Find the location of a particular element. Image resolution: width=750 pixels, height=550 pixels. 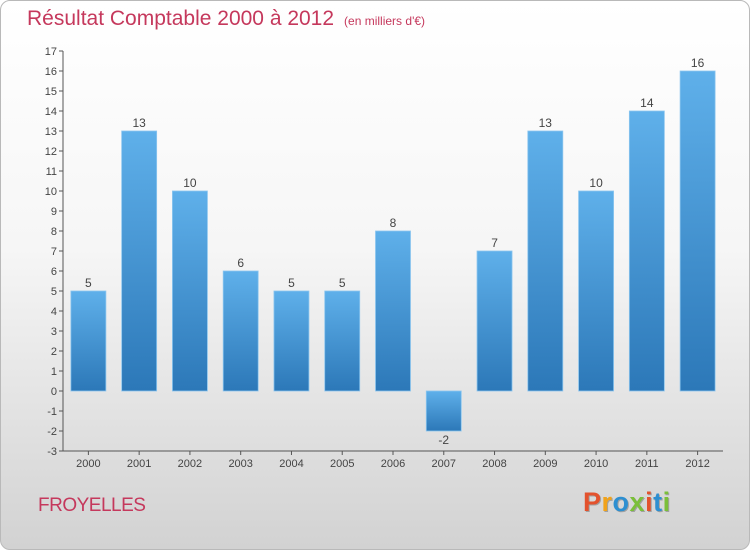

y-tick-label: 8 is located at coordinates (54, 232).